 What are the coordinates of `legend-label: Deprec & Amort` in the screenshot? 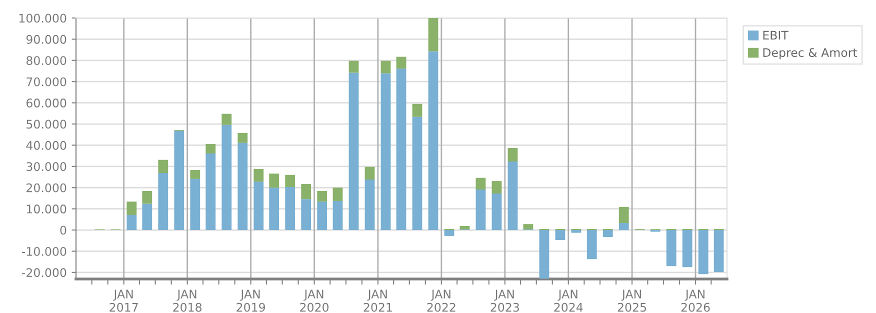 It's located at (810, 54).